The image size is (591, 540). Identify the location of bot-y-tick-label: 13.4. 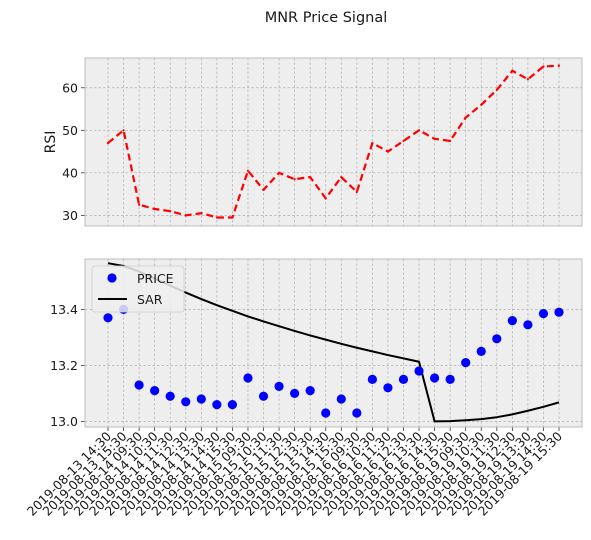
(64, 309).